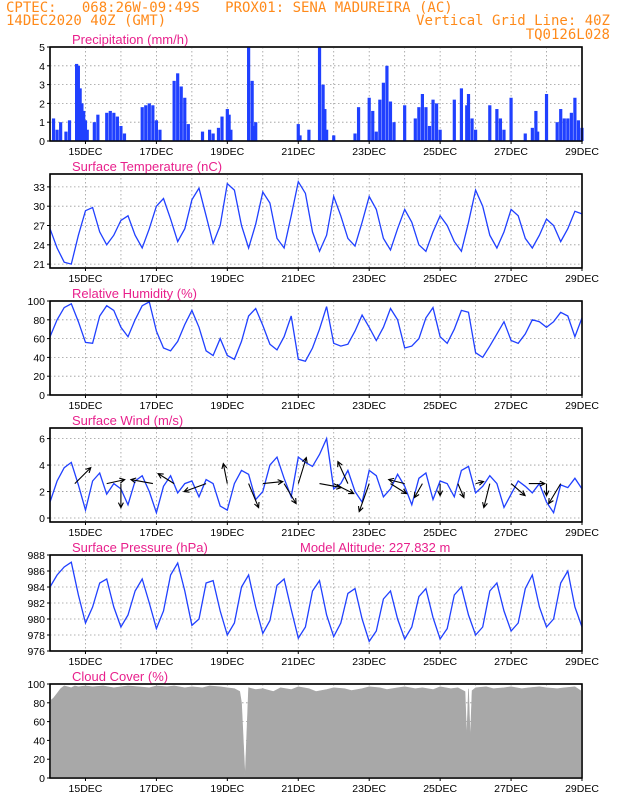 The height and width of the screenshot is (800, 618). I want to click on wind-xtick-label-1: 17DEC, so click(156, 533).